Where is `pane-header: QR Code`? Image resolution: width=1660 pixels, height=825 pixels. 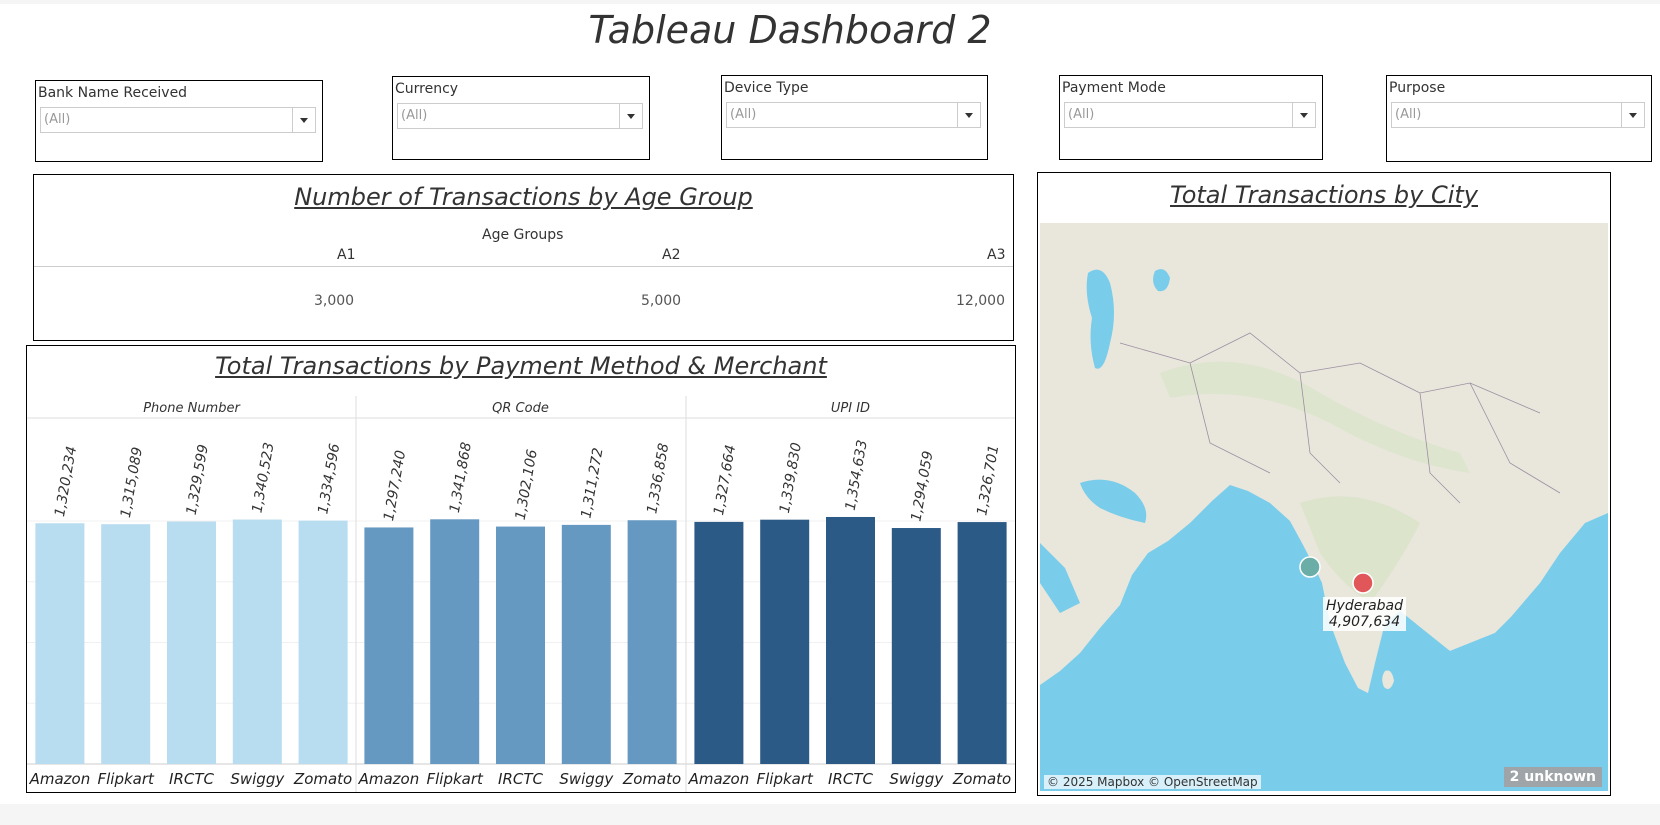 pane-header: QR Code is located at coordinates (520, 408).